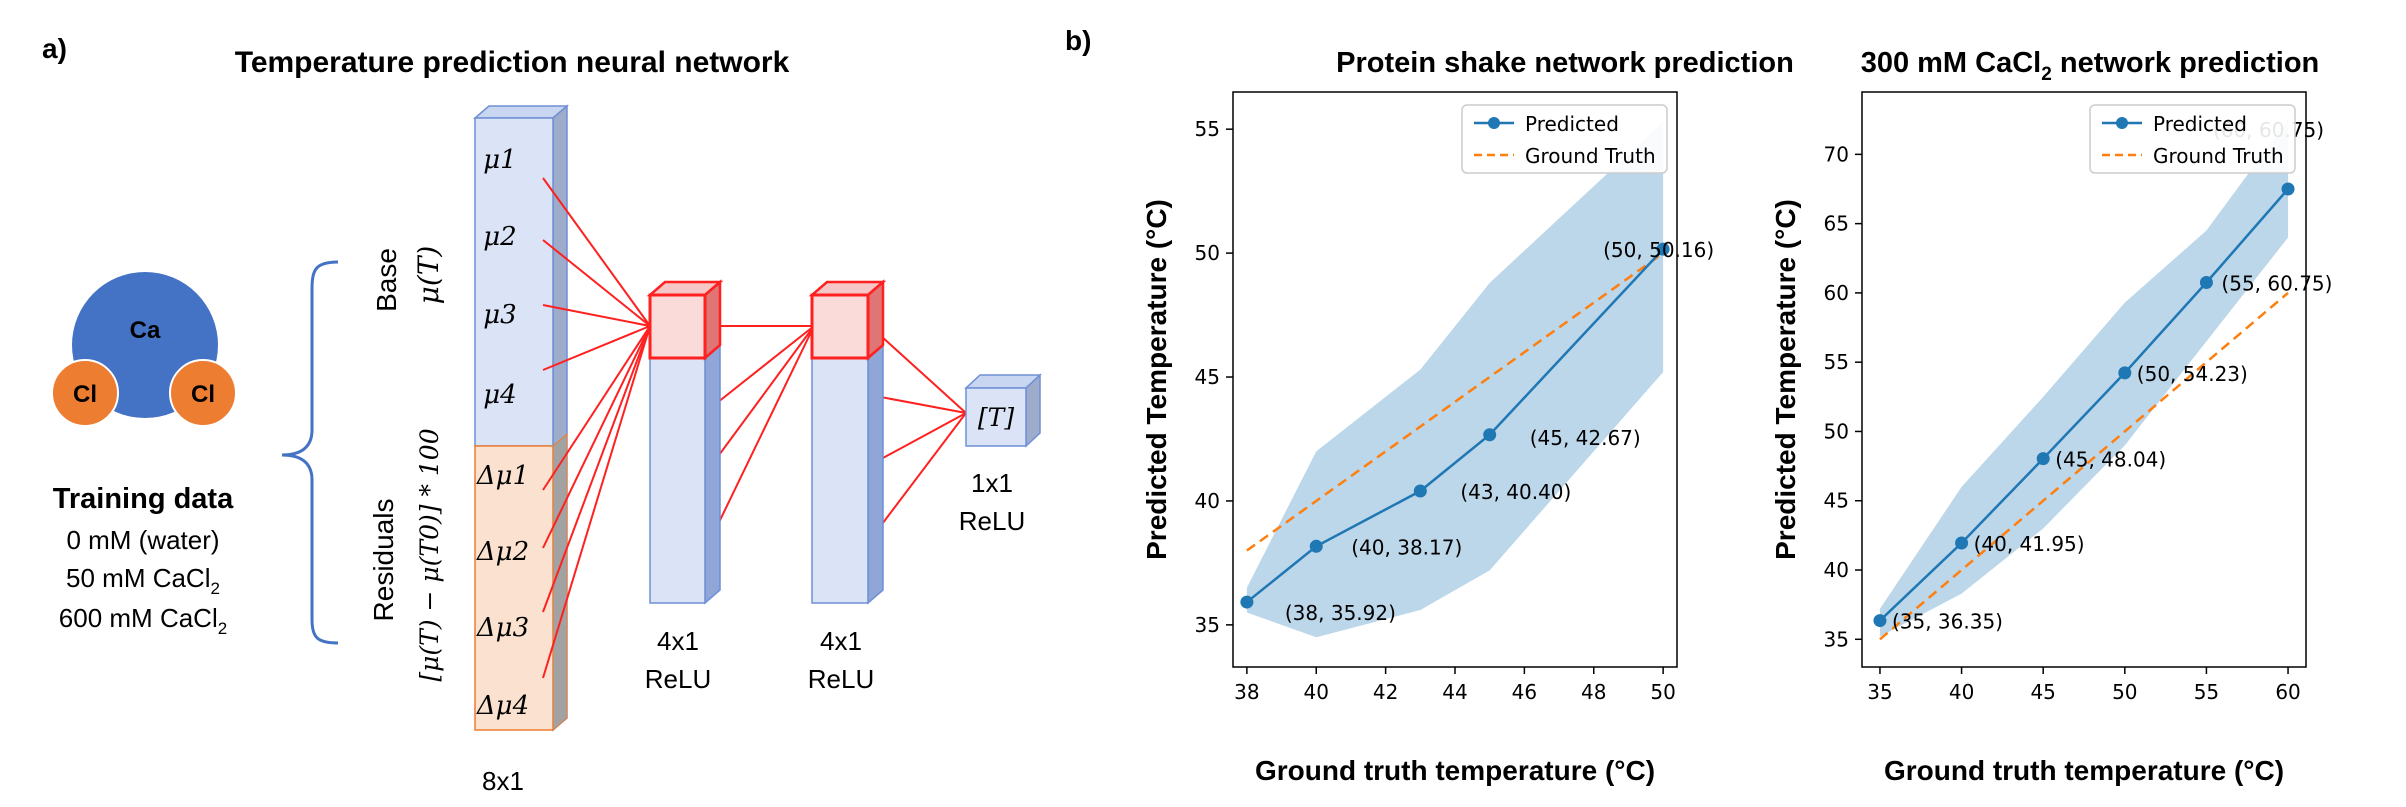 This screenshot has width=2406, height=807. What do you see at coordinates (499, 395) in the screenshot?
I see `input-mu-4: μ4` at bounding box center [499, 395].